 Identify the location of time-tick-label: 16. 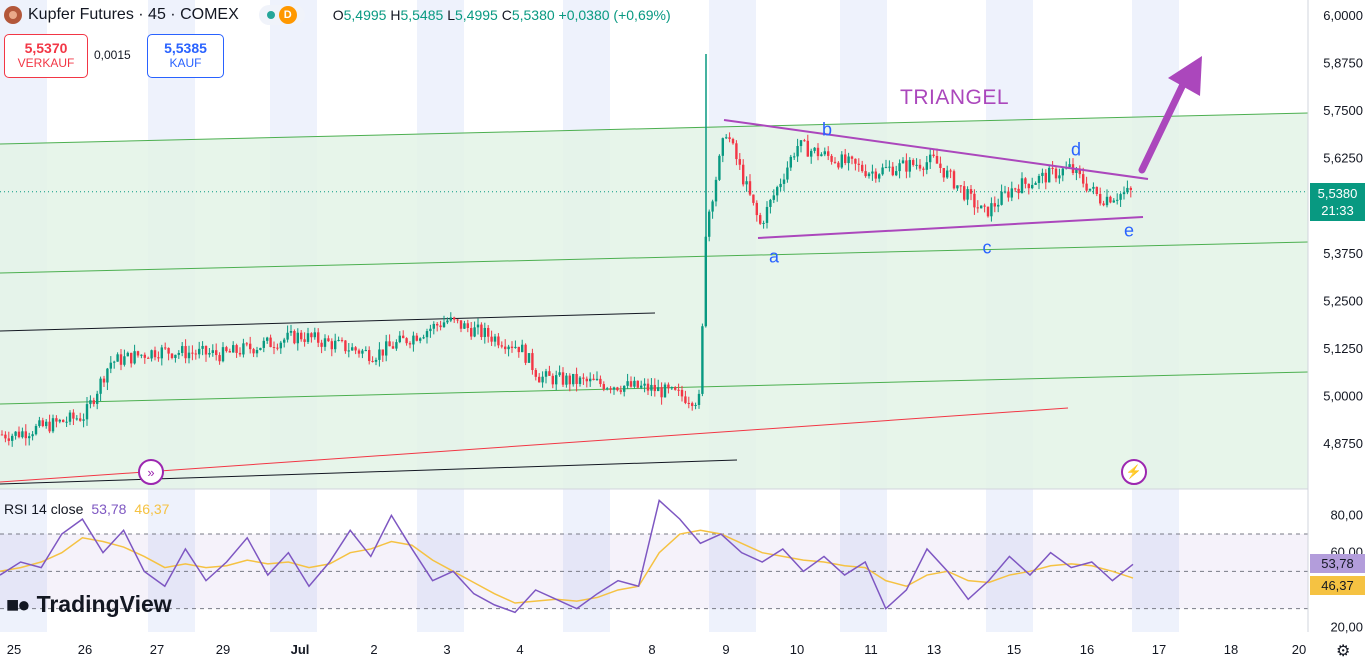
(1087, 649).